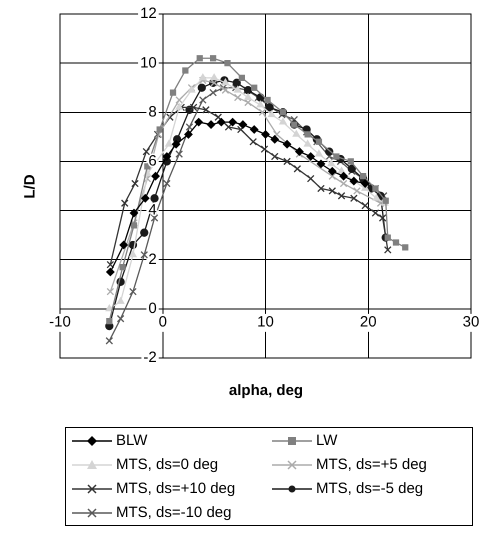  I want to click on y-tick-label: 8, so click(152, 111).